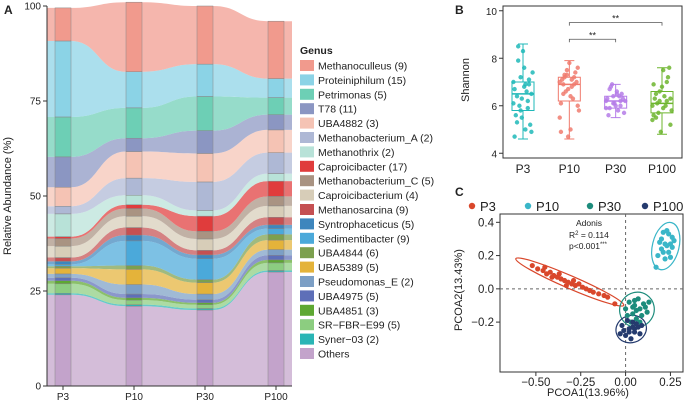 This screenshot has width=685, height=402. I want to click on legend-label-uba4975-5: UBA4975 (5), so click(348, 297).